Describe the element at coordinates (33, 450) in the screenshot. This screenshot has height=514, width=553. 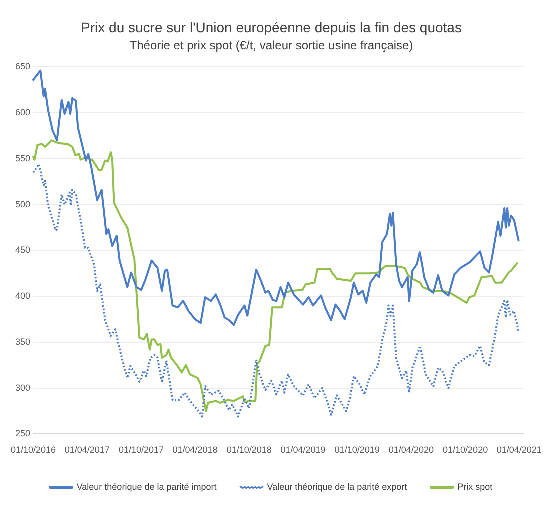
I see `x-tick-label: 01/10/2016` at that location.